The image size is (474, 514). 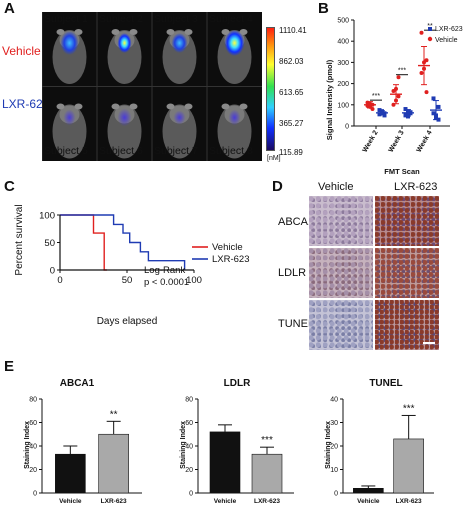 I want to click on chart-c-annotation-p: p < 0.0001, so click(x=166, y=282).